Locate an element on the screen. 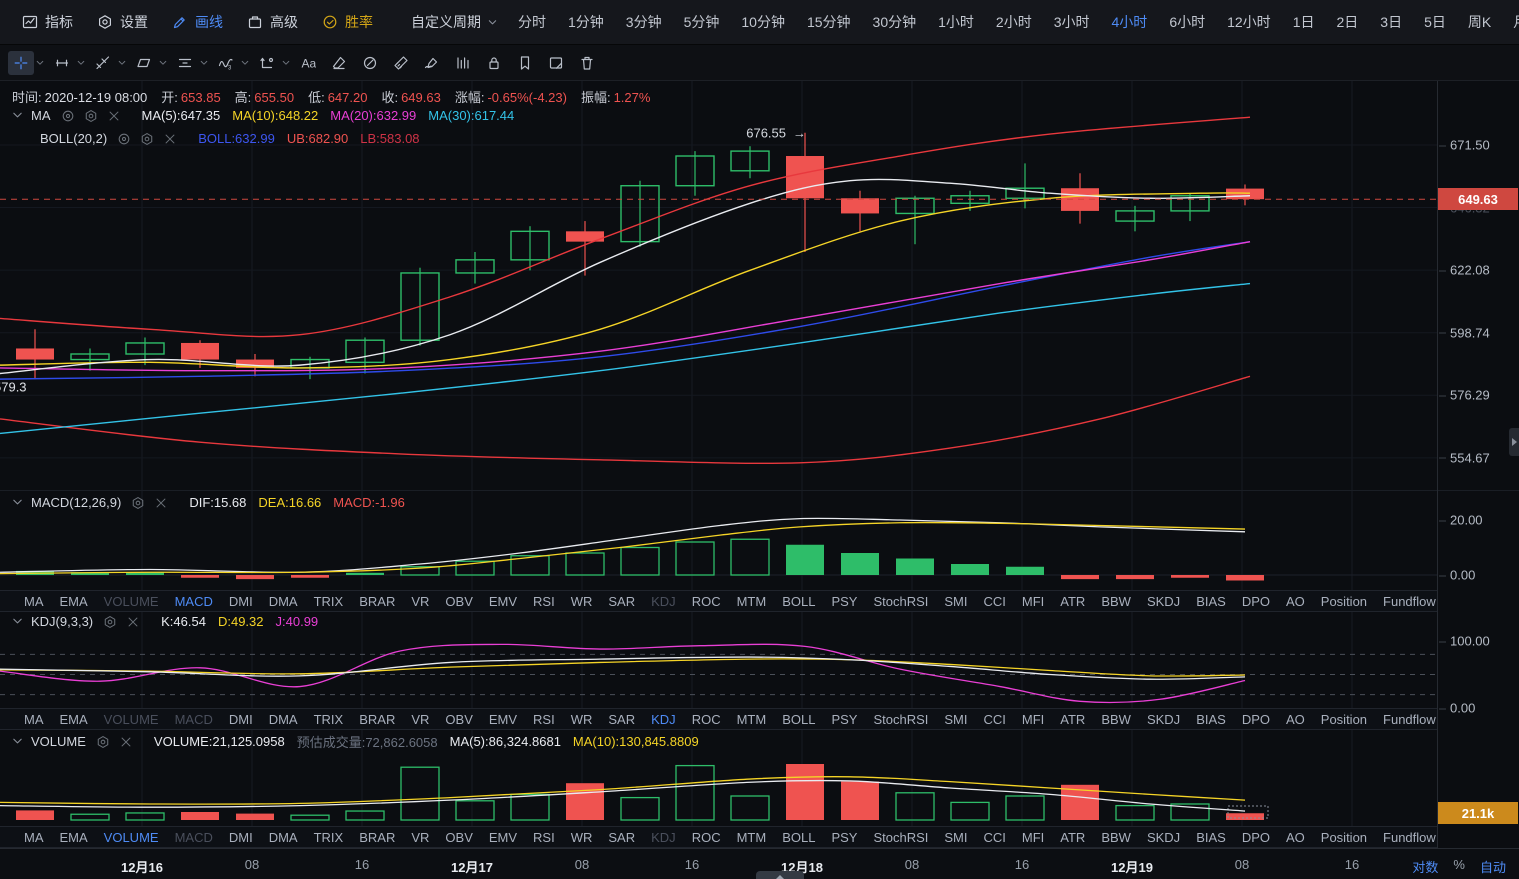 This screenshot has width=1519, height=879. bookmark-tool is located at coordinates (525, 63).